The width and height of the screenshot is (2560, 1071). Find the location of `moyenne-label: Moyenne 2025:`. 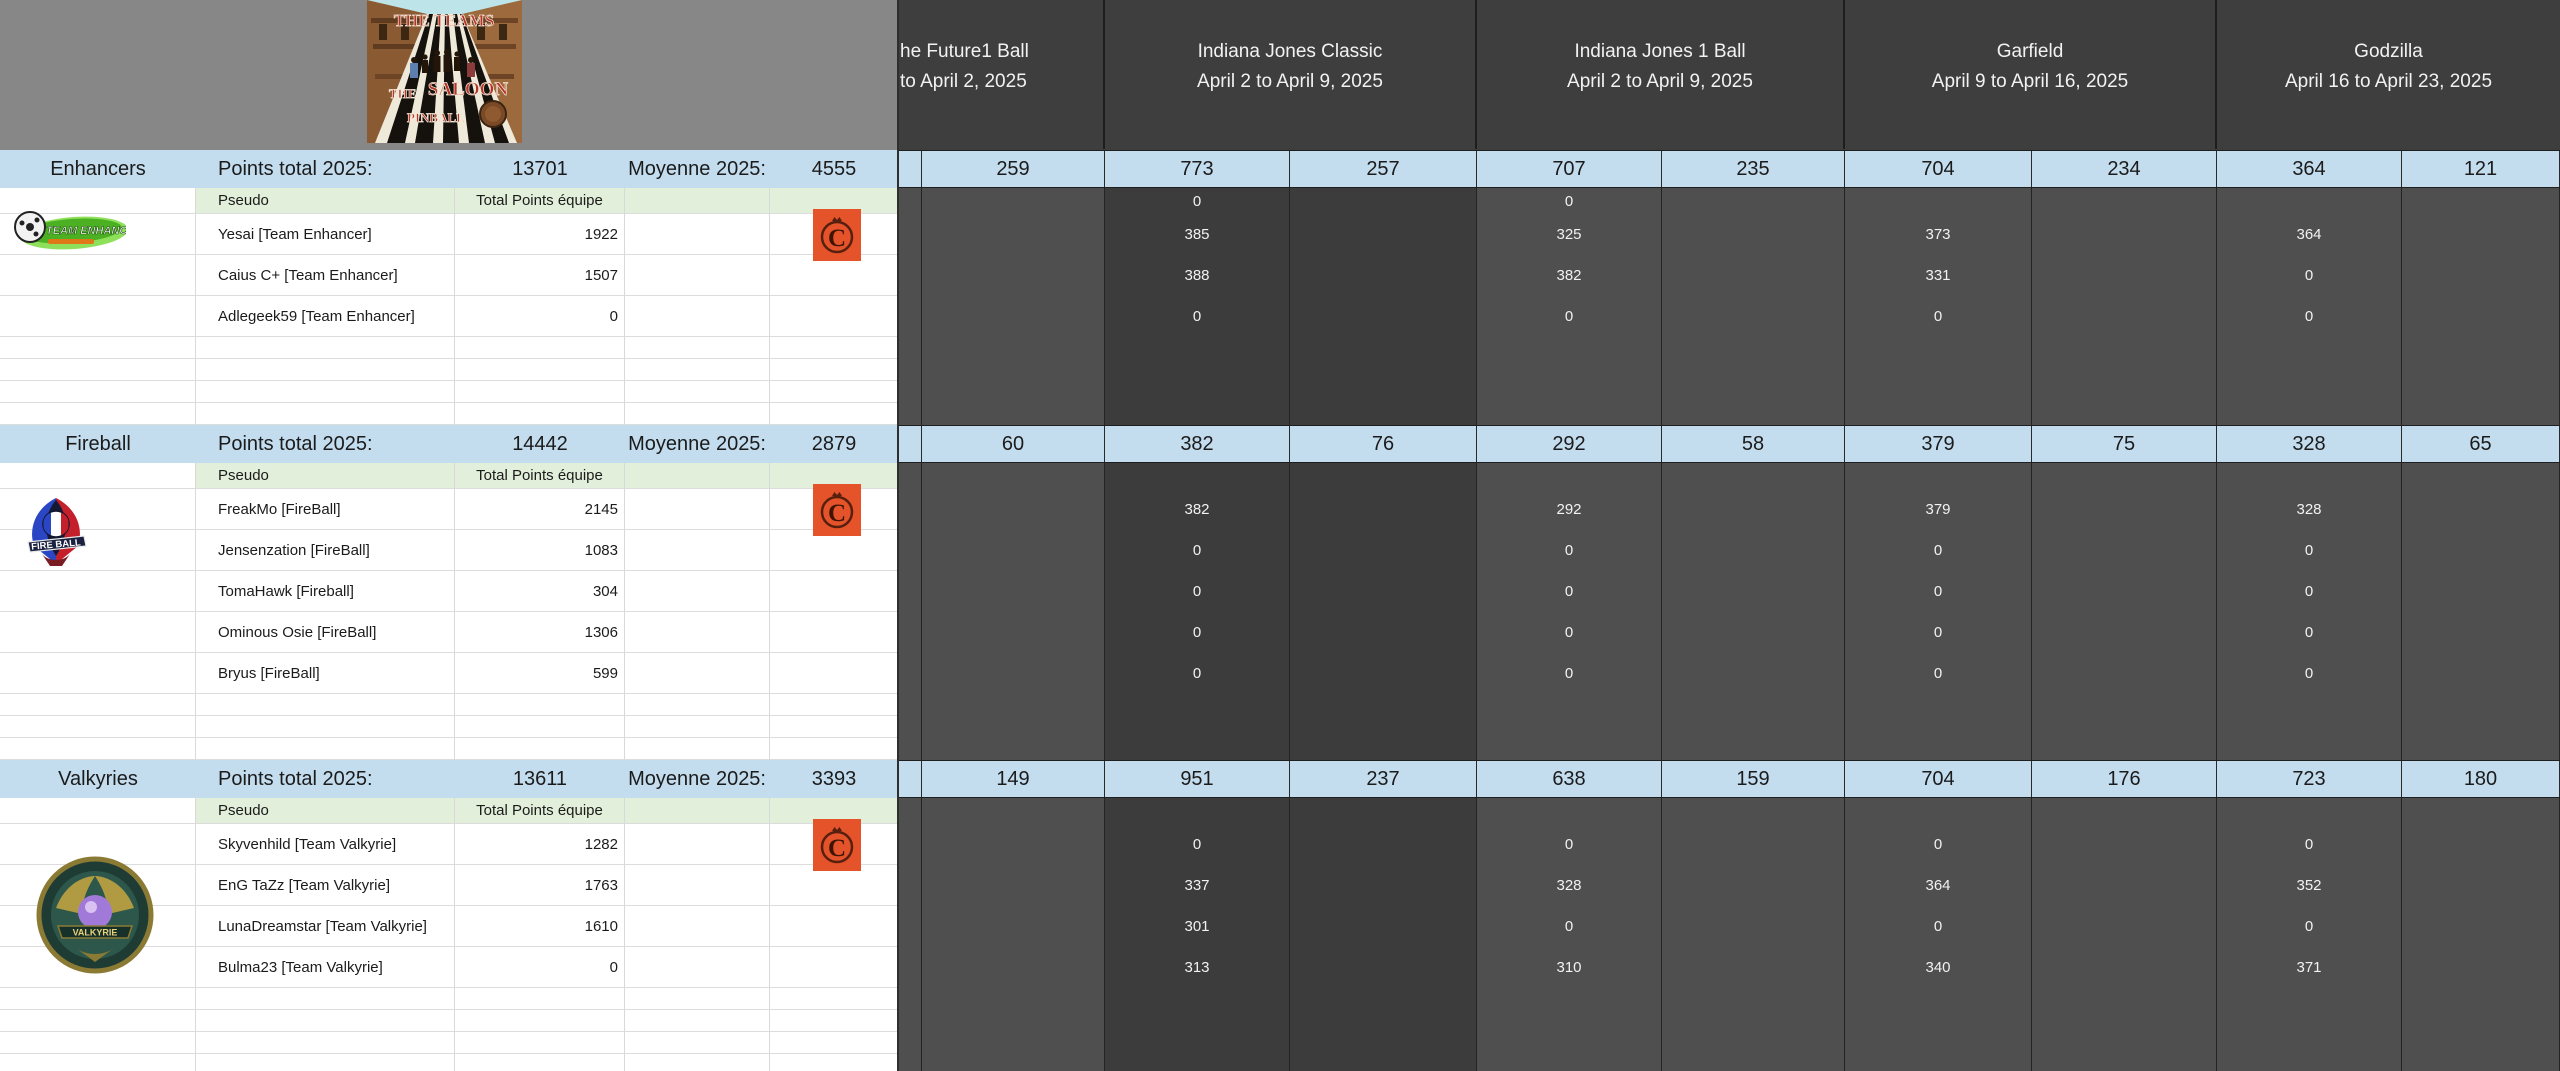

moyenne-label: Moyenne 2025: is located at coordinates (697, 779).